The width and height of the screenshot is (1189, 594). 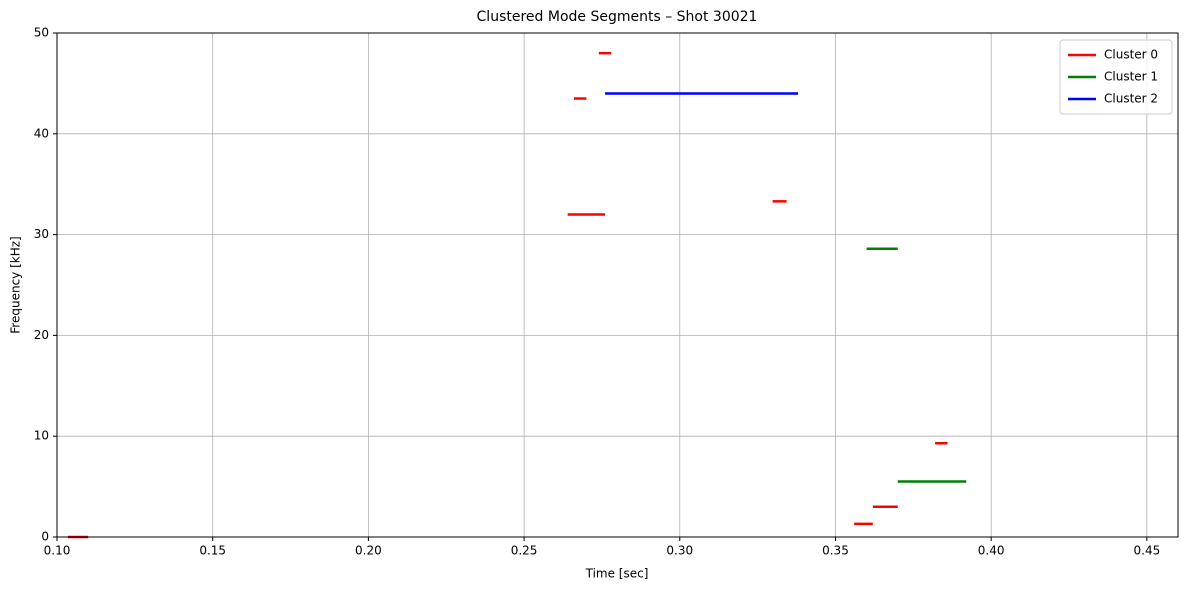 I want to click on y-tick-label: 20, so click(x=41, y=335).